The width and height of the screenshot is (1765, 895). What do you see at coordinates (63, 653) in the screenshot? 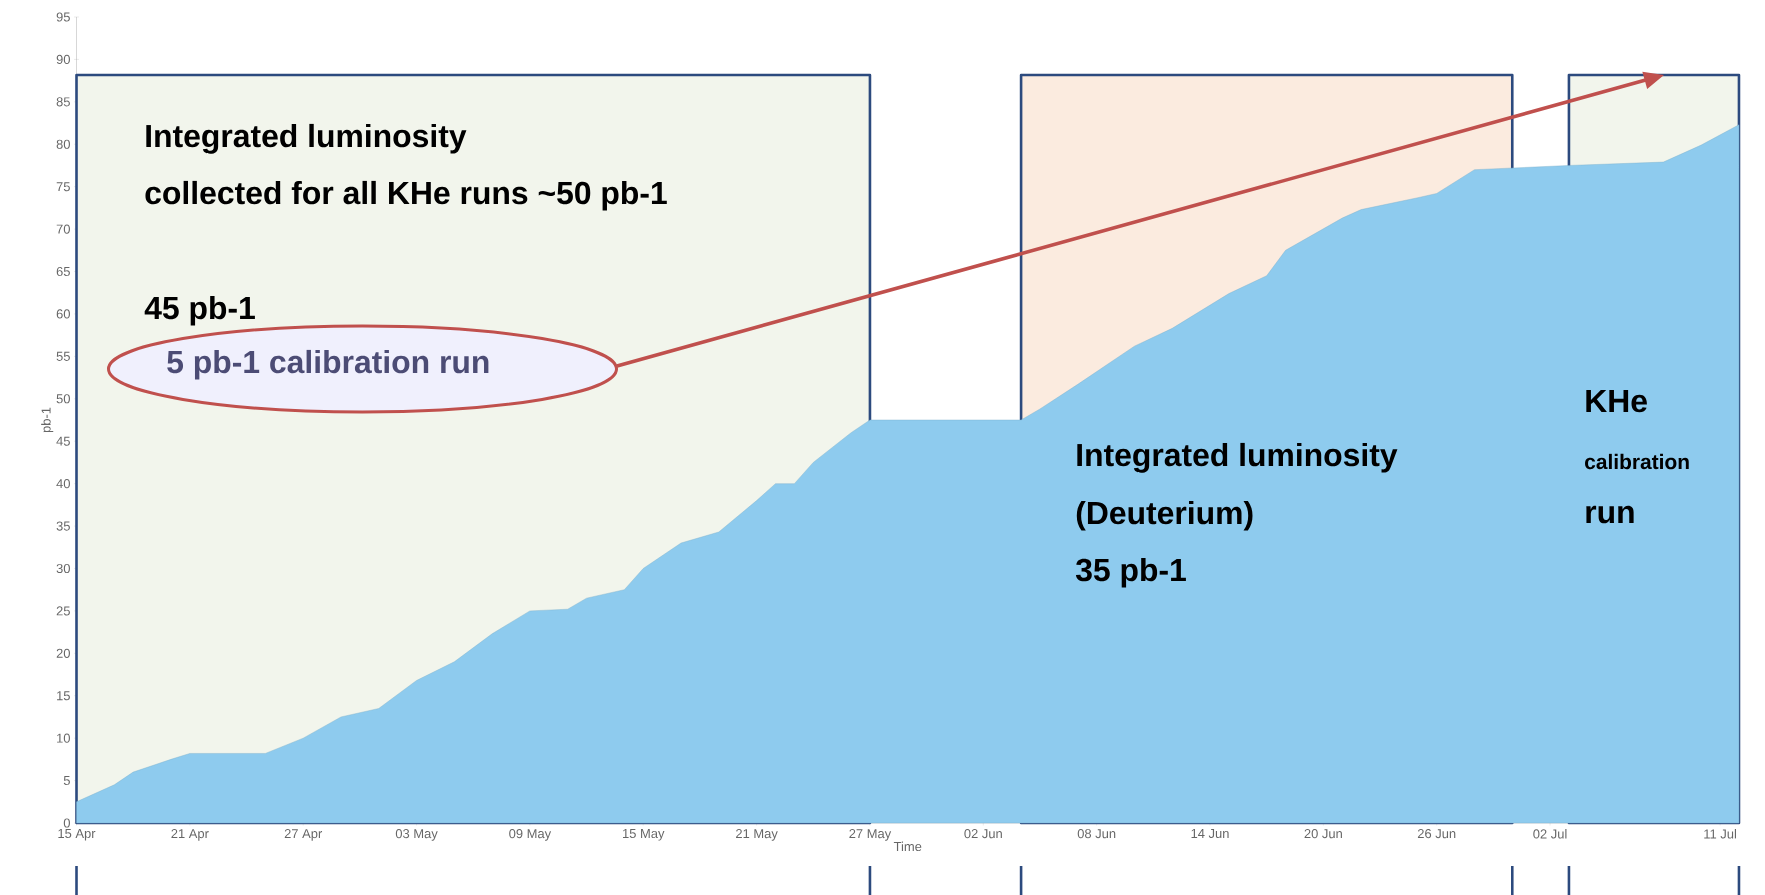
I see `y-tick-label: 20` at bounding box center [63, 653].